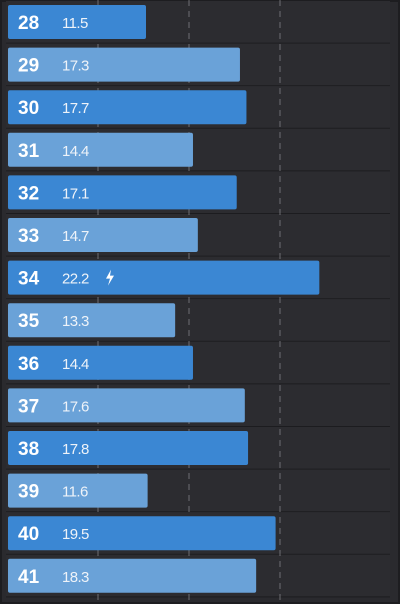  I want to click on category-label: 29, so click(28, 66).